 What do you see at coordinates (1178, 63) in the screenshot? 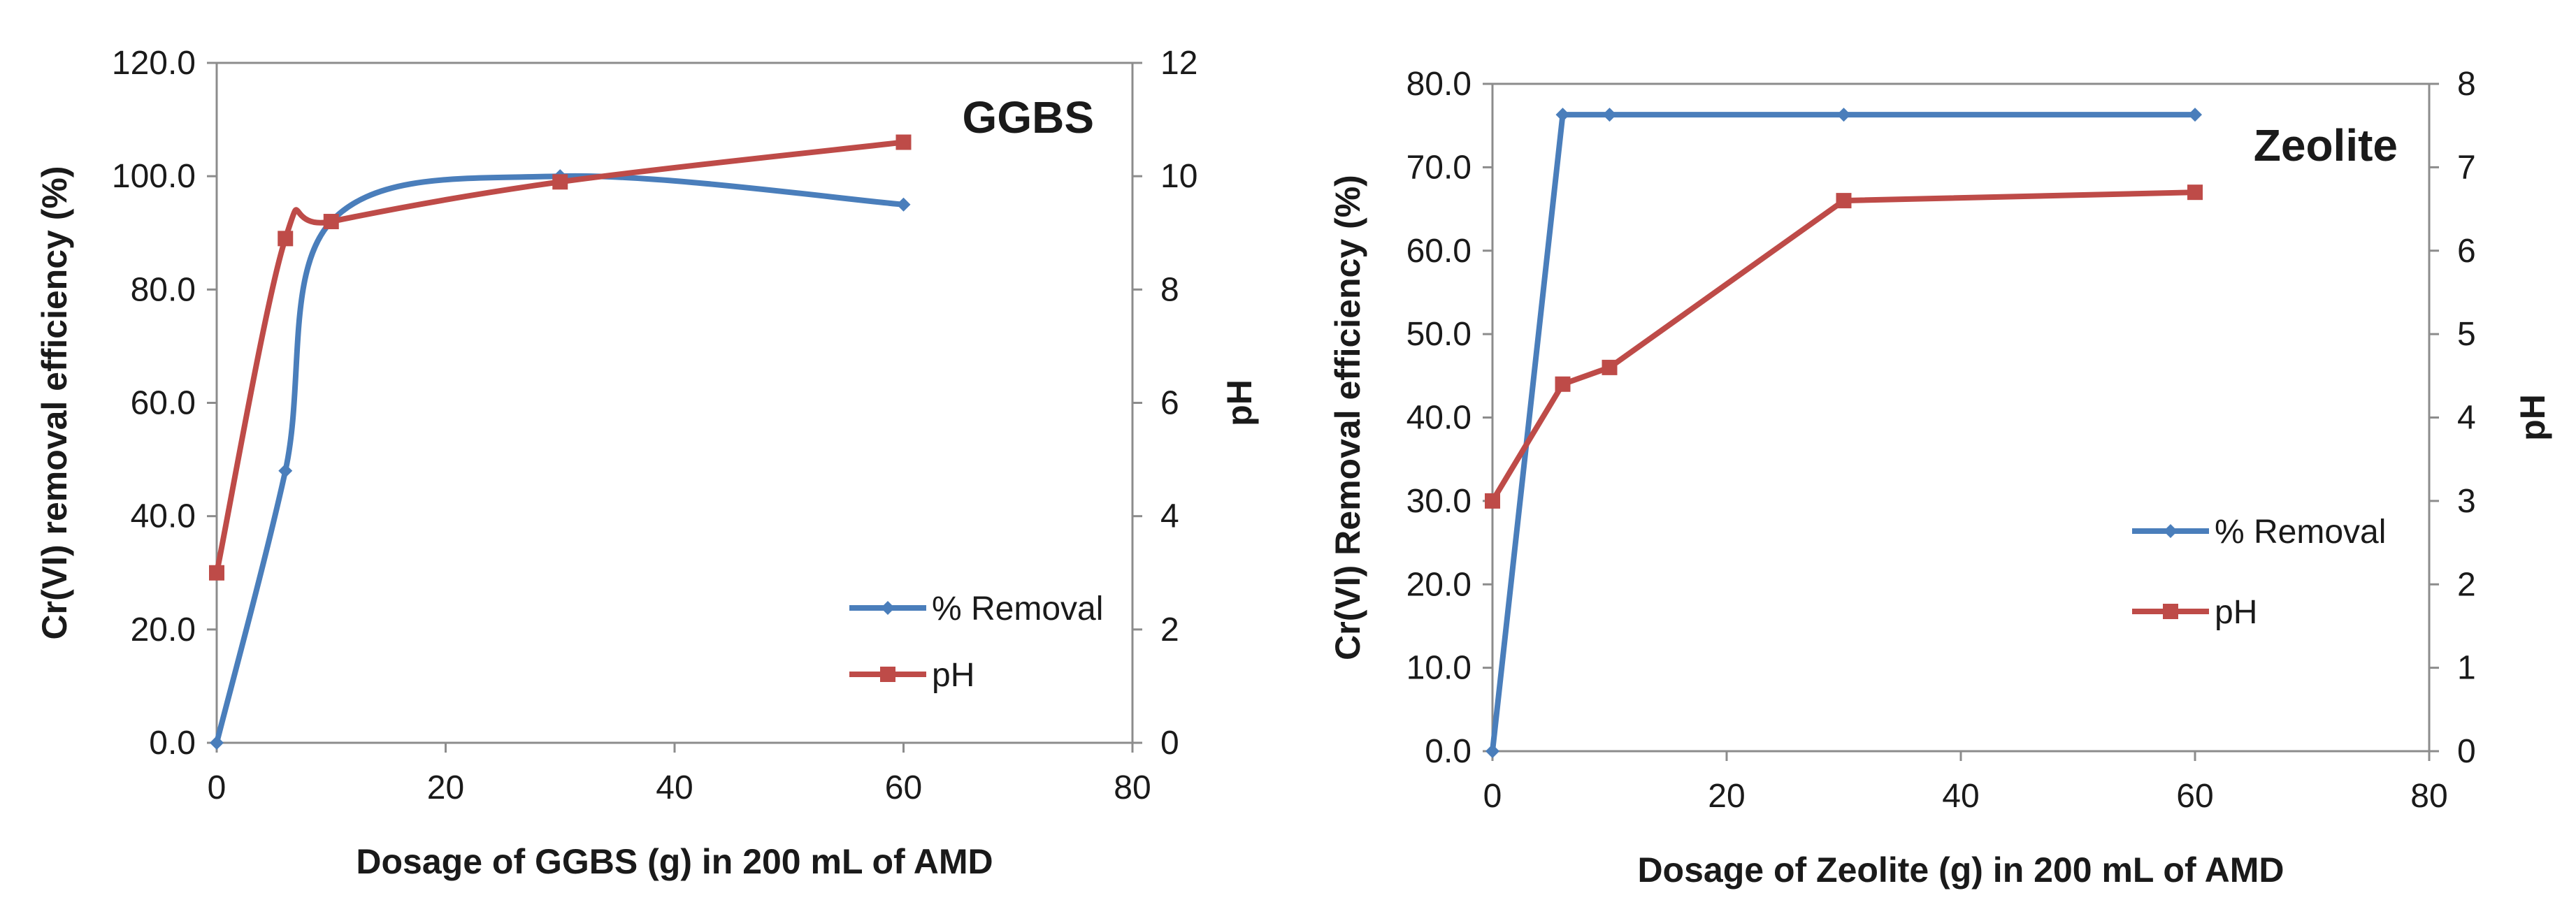
I see `y2-tick-label: 12` at bounding box center [1178, 63].